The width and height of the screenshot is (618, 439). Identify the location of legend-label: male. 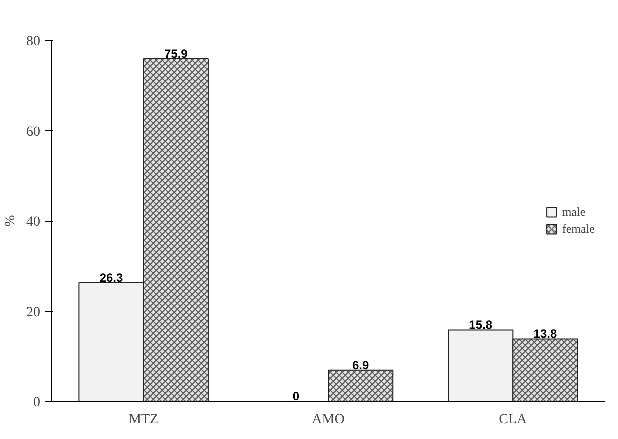
(574, 212).